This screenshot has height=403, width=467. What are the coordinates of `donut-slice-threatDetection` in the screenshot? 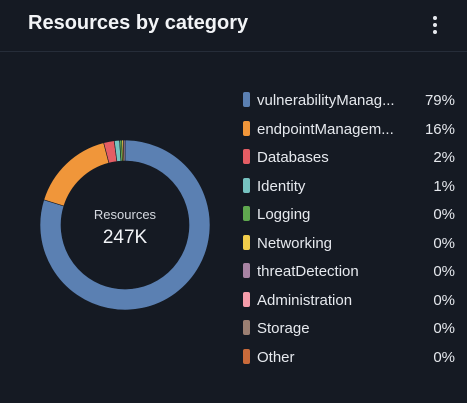 It's located at (124, 151).